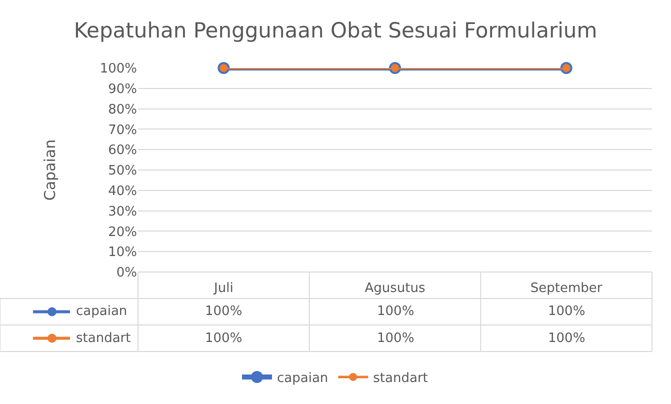 This screenshot has height=404, width=671. I want to click on y-tick-label: 60%, so click(122, 150).